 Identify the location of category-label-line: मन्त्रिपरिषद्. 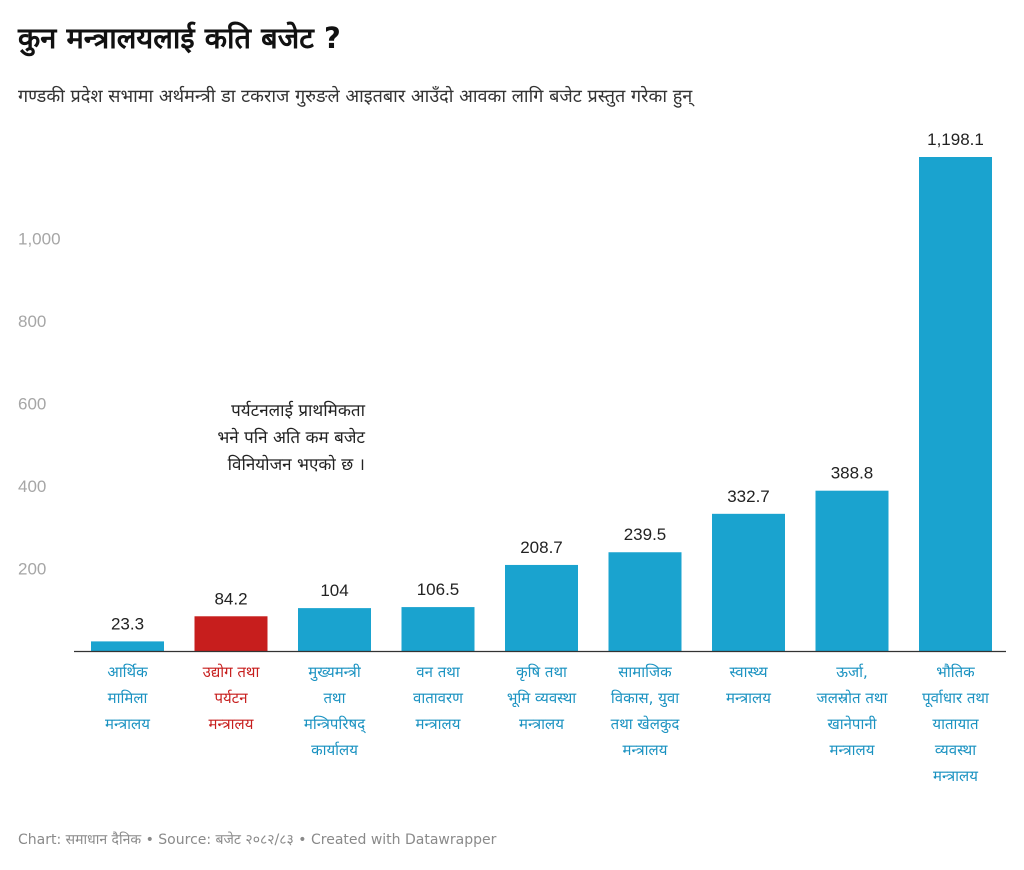
(334, 724).